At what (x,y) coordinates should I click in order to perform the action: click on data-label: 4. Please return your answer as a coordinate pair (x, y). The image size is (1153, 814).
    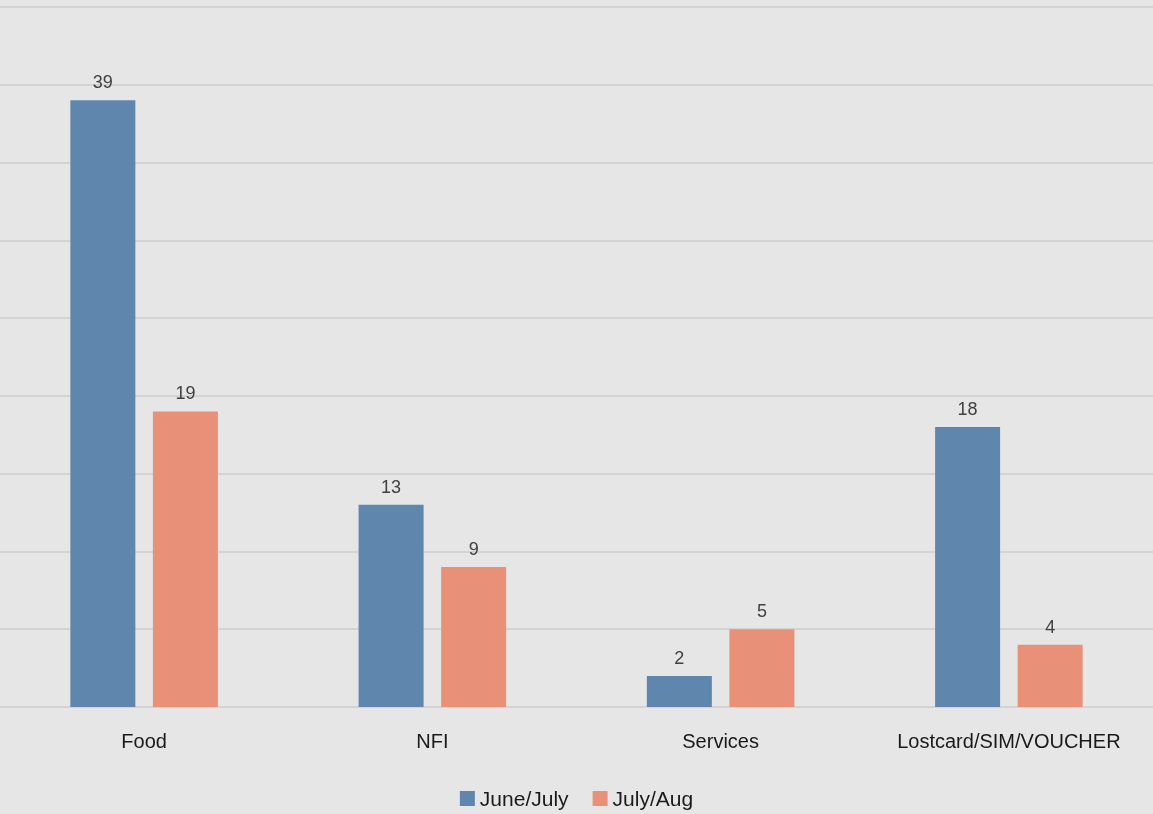
    Looking at the image, I should click on (1050, 626).